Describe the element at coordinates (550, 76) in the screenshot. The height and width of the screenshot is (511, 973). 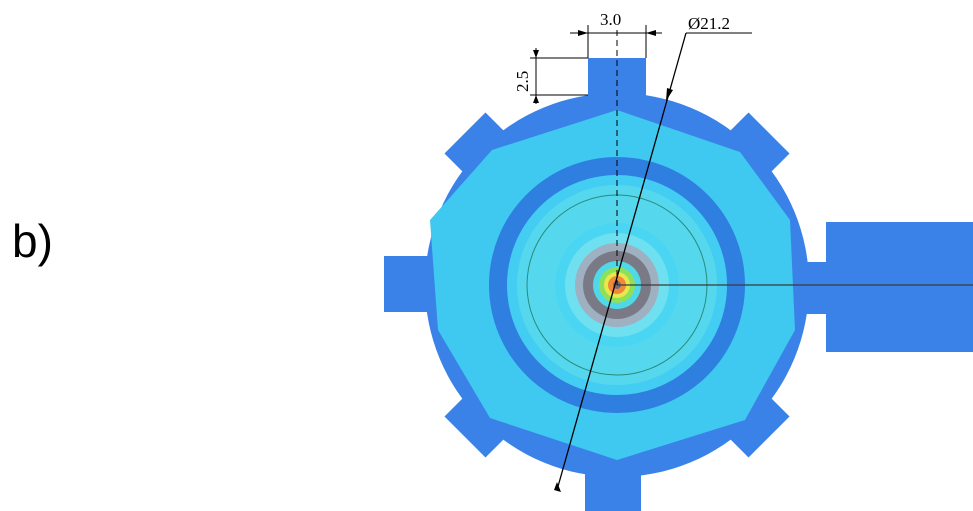
I see `height-dimension: 2.5` at that location.